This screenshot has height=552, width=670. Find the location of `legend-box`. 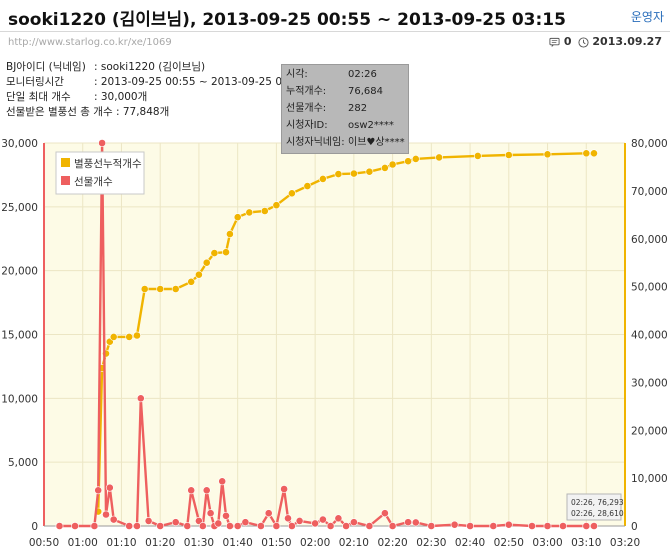

legend-box is located at coordinates (100, 173).